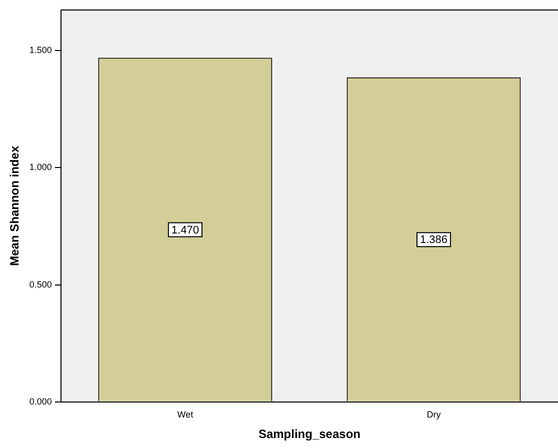 The width and height of the screenshot is (558, 448). Describe the element at coordinates (185, 415) in the screenshot. I see `x-tick-label: Wet` at that location.